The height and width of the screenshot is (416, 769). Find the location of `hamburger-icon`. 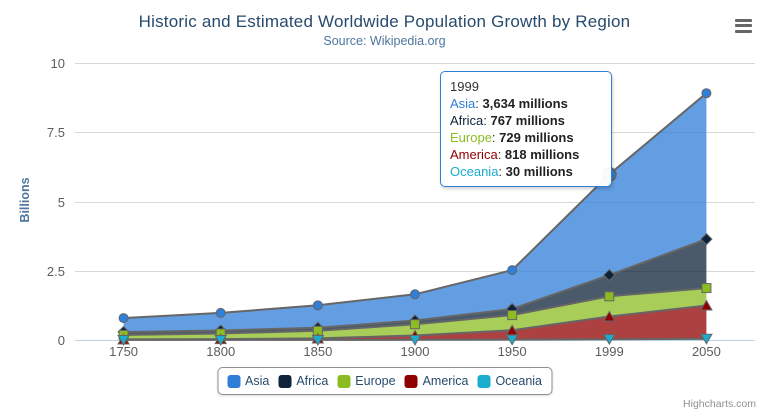

hamburger-icon is located at coordinates (743, 25).